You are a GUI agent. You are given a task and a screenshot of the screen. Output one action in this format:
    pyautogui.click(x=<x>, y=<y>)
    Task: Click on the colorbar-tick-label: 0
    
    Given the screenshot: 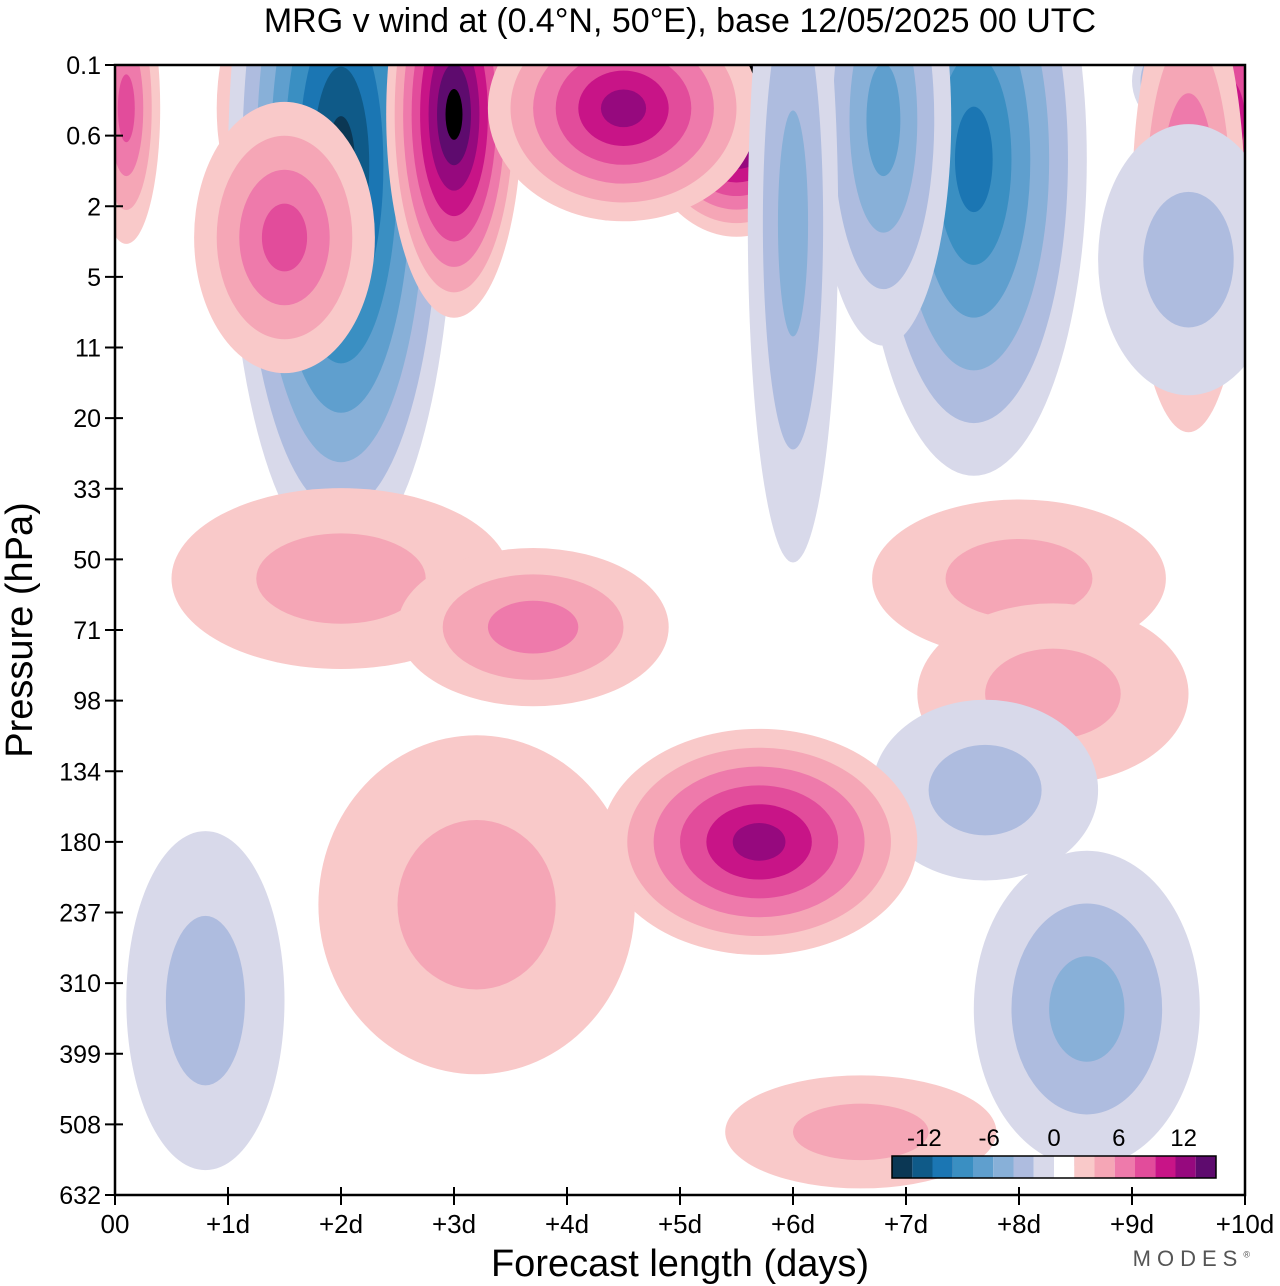 What is the action you would take?
    pyautogui.click(x=1053, y=1138)
    